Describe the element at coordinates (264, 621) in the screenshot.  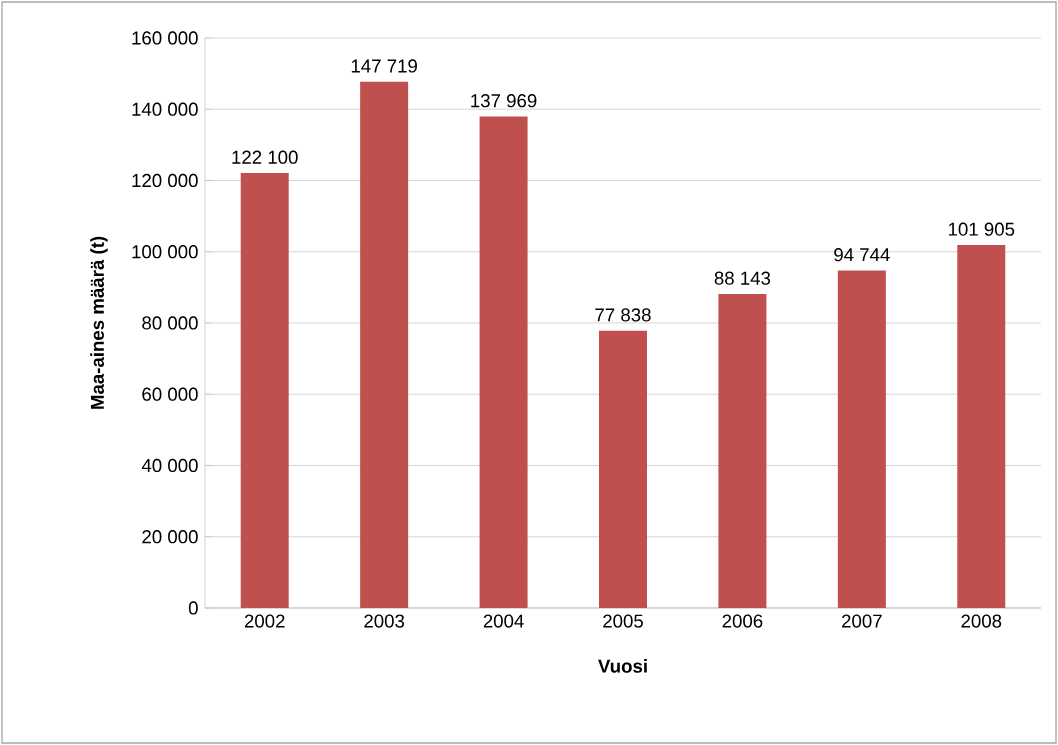
I see `x-tick-label: 2002` at that location.